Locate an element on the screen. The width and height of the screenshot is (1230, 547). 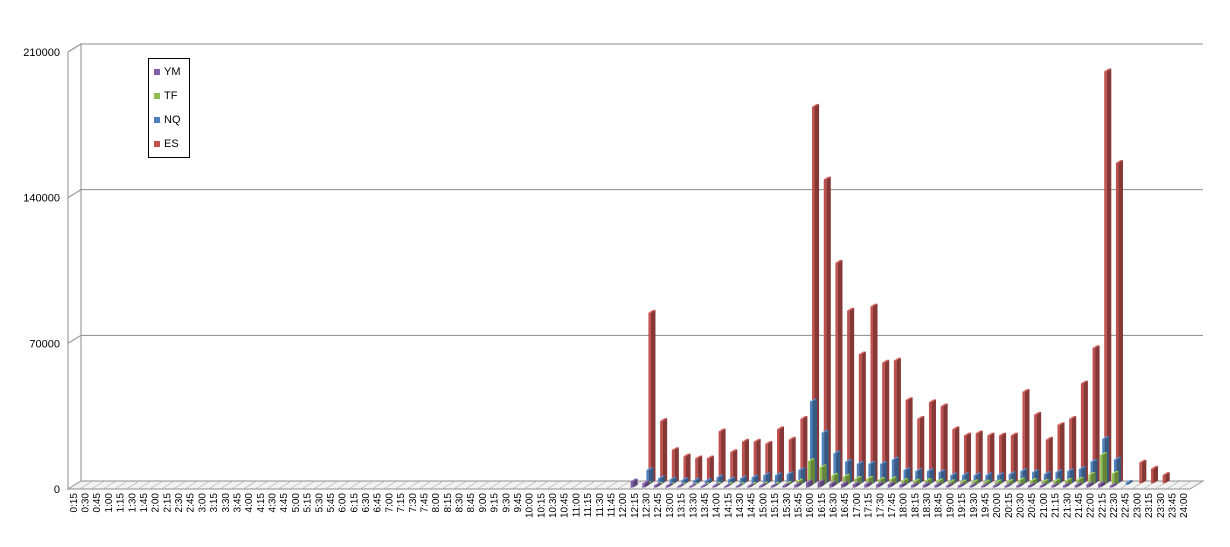
bar-es-21:45 is located at coordinates (1084, 432).